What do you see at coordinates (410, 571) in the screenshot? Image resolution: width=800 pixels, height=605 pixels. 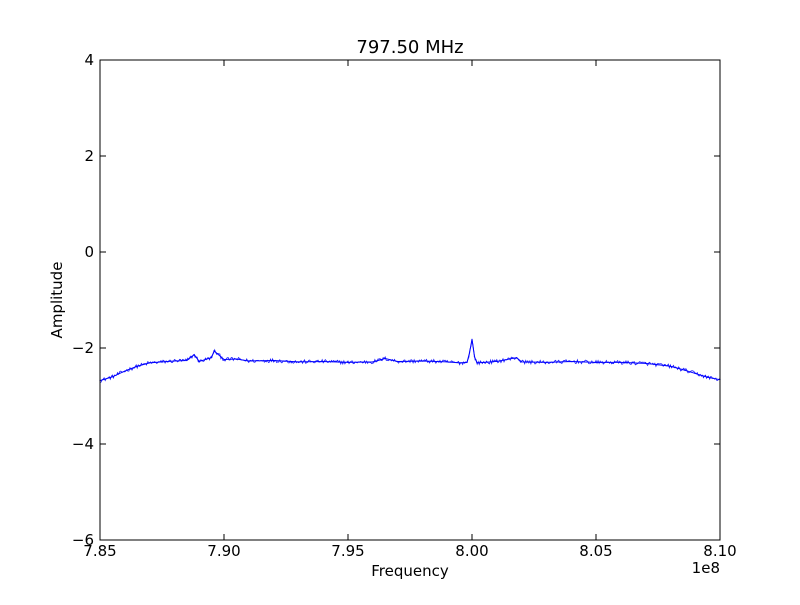 I see `x-axis-label: Frequency` at bounding box center [410, 571].